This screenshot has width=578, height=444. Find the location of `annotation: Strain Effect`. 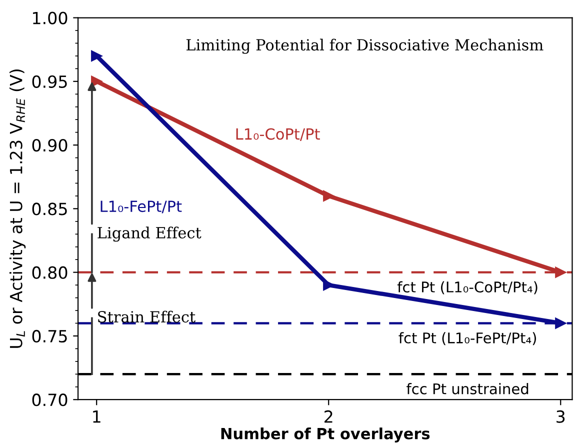

annotation: Strain Effect is located at coordinates (147, 316).